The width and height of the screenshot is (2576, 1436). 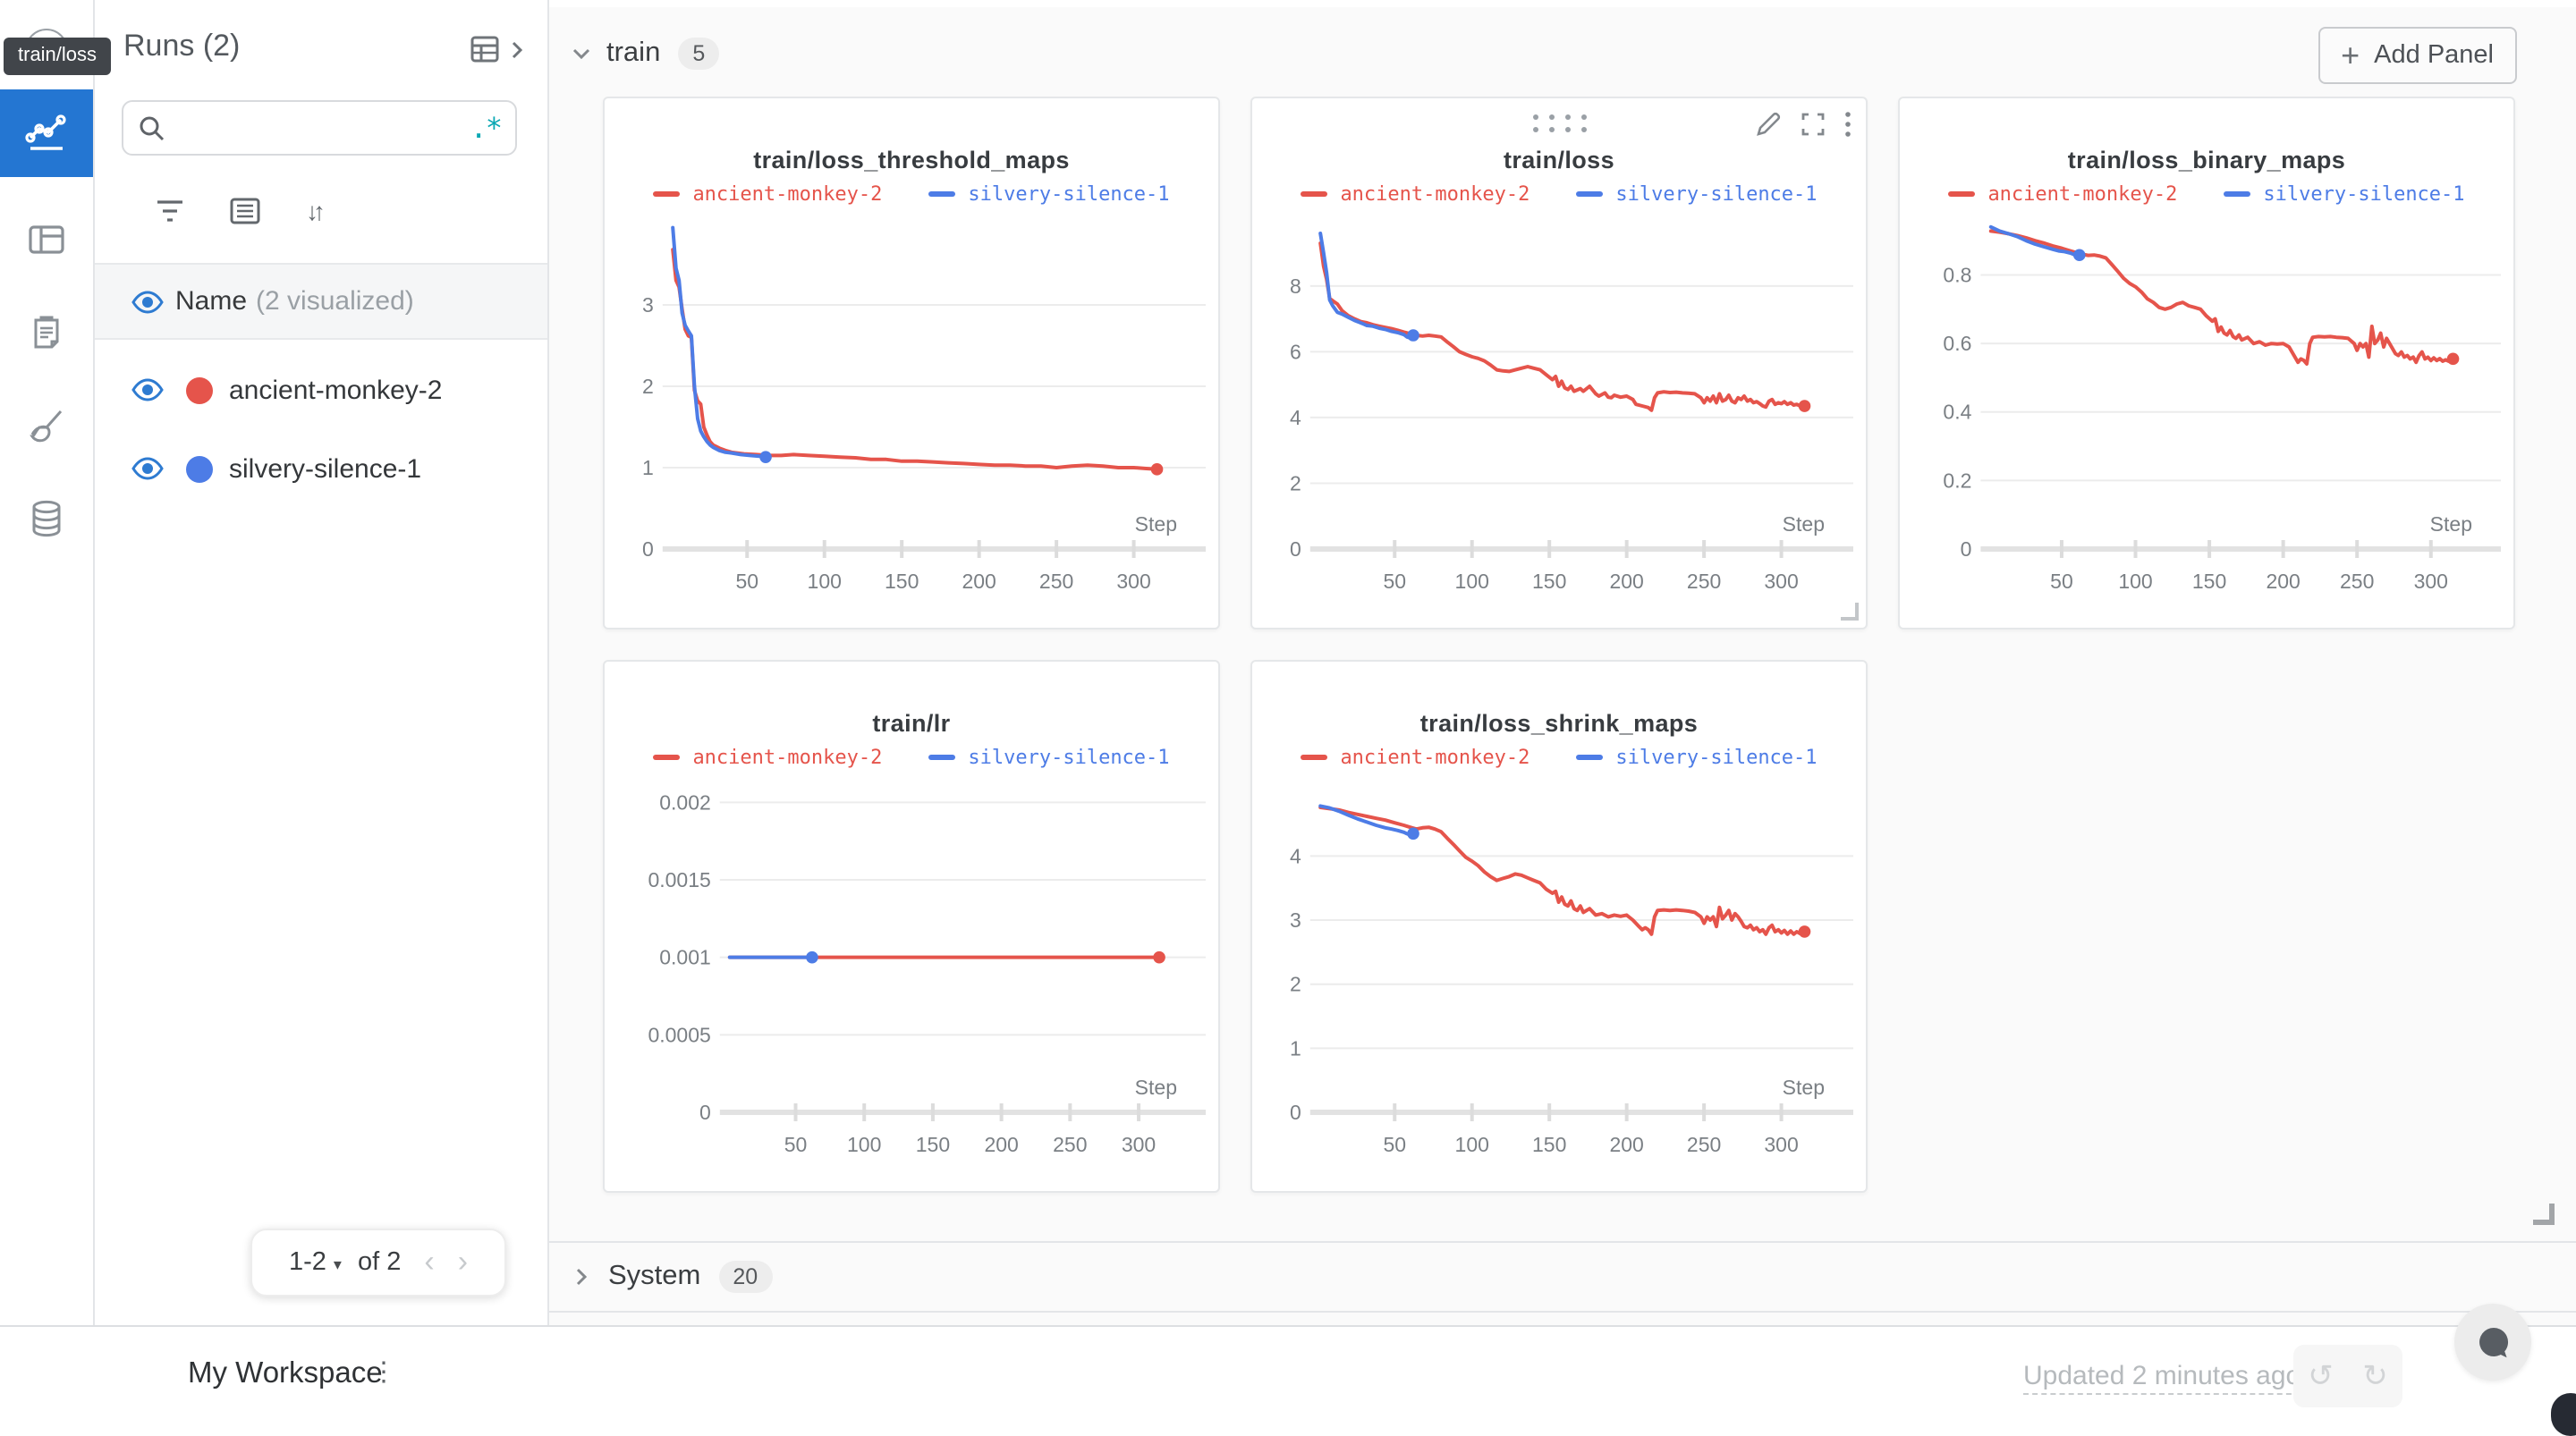 What do you see at coordinates (336, 390) in the screenshot?
I see `run-name: ancient-monkey-2` at bounding box center [336, 390].